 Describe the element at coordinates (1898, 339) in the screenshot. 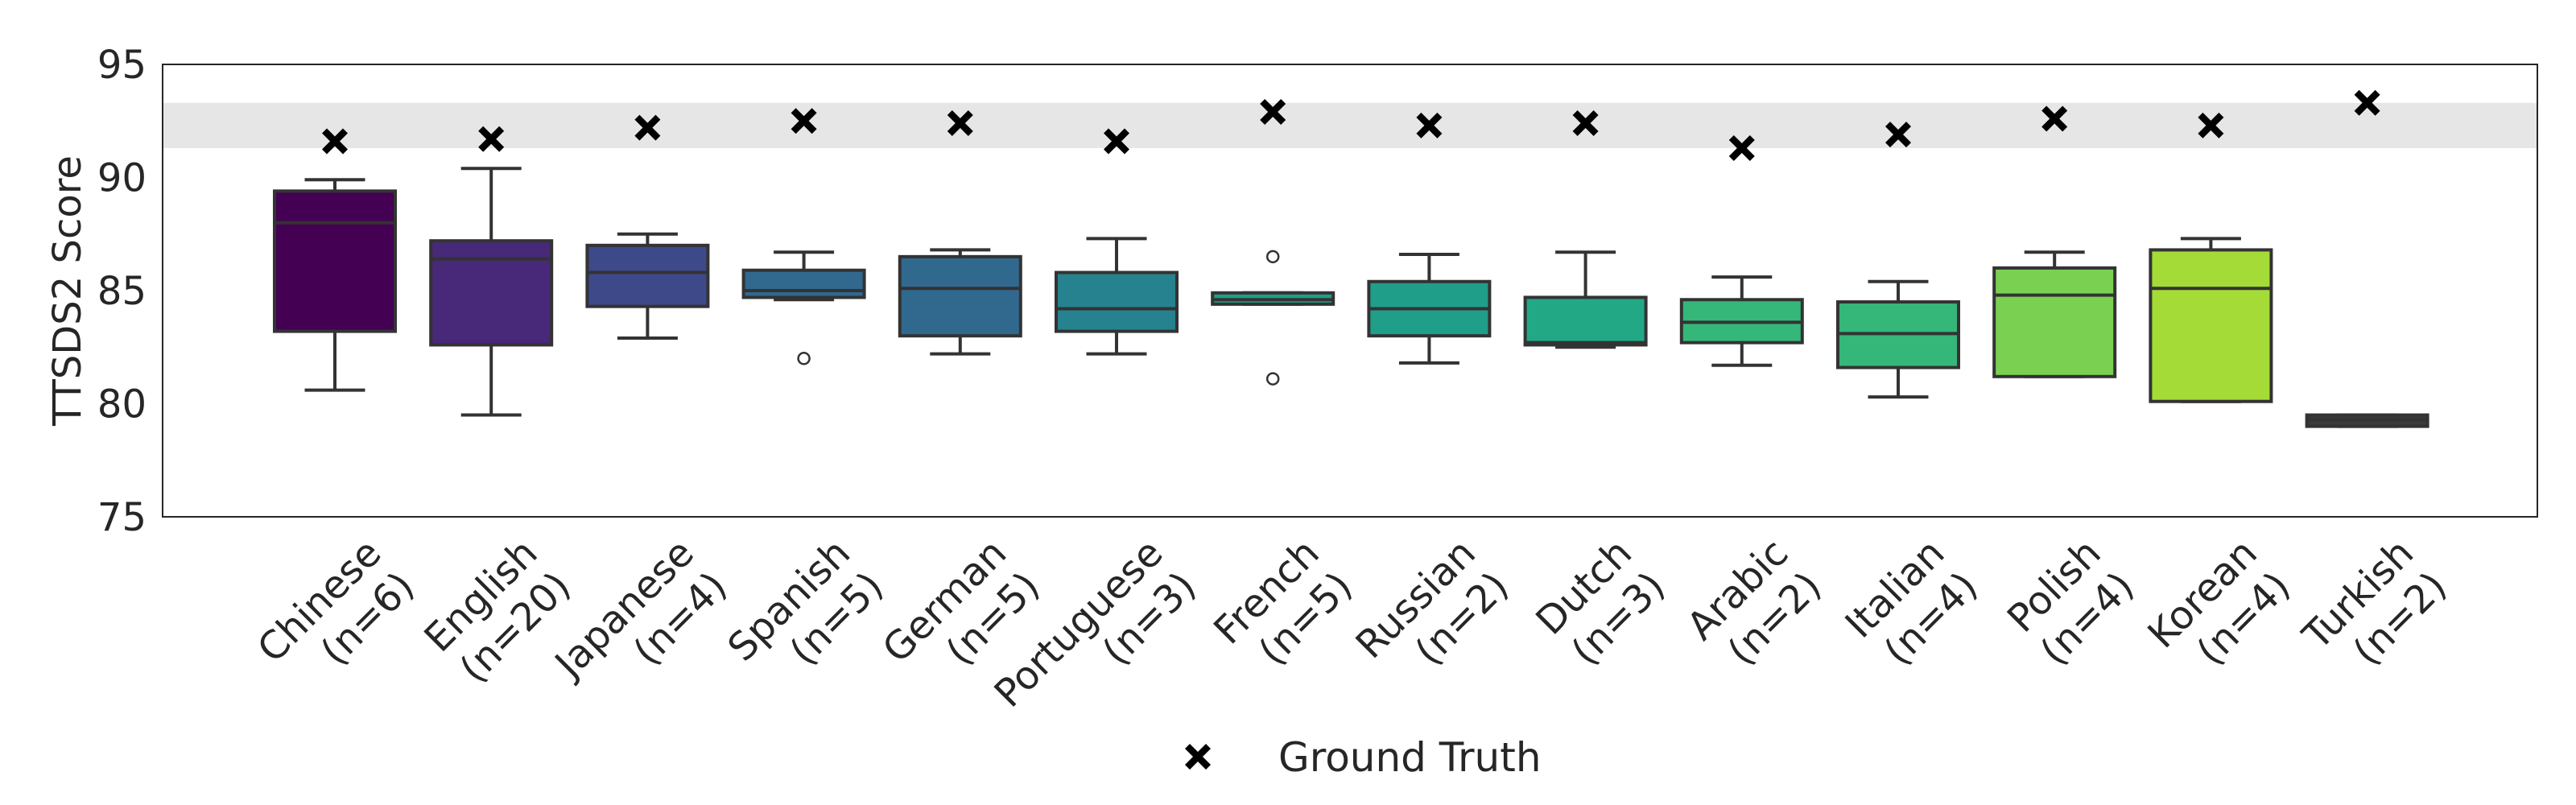

I see `box-italian` at that location.